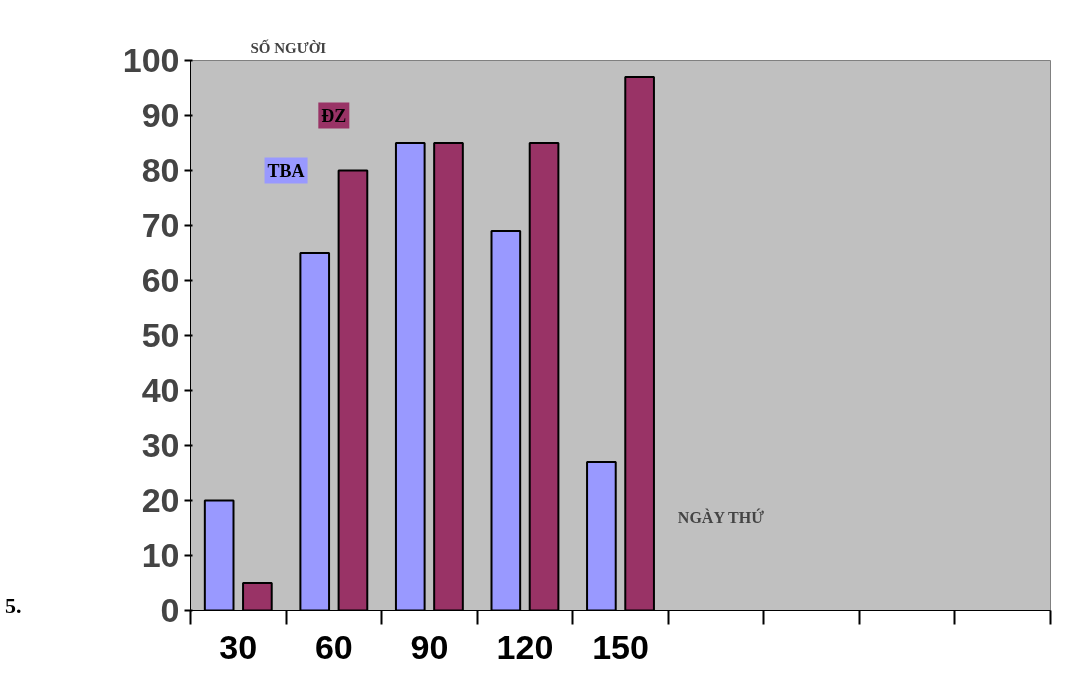 This screenshot has width=1090, height=694. Describe the element at coordinates (620, 646) in the screenshot. I see `x-tick-label: 150` at that location.